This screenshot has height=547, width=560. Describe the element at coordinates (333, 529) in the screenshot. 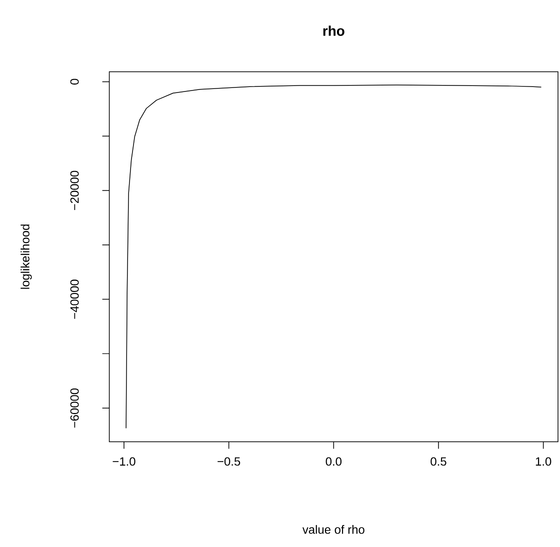

I see `x-axis-title: value of rho` at that location.